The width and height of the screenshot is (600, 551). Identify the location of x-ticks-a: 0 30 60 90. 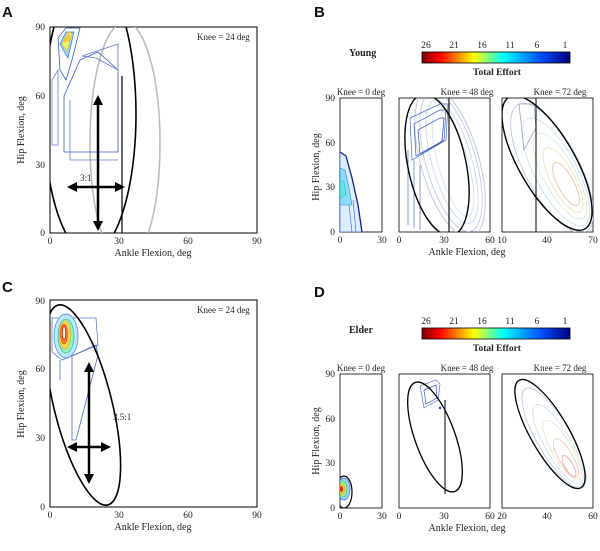
(155, 242).